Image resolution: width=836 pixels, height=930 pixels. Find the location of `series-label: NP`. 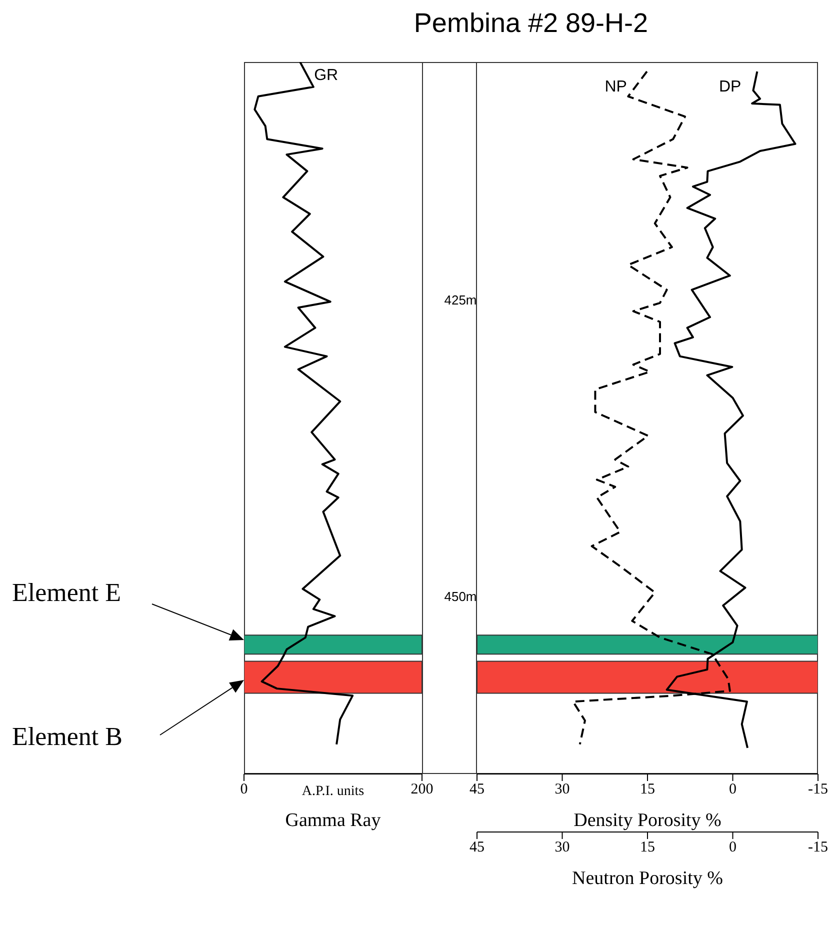

series-label: NP is located at coordinates (615, 87).